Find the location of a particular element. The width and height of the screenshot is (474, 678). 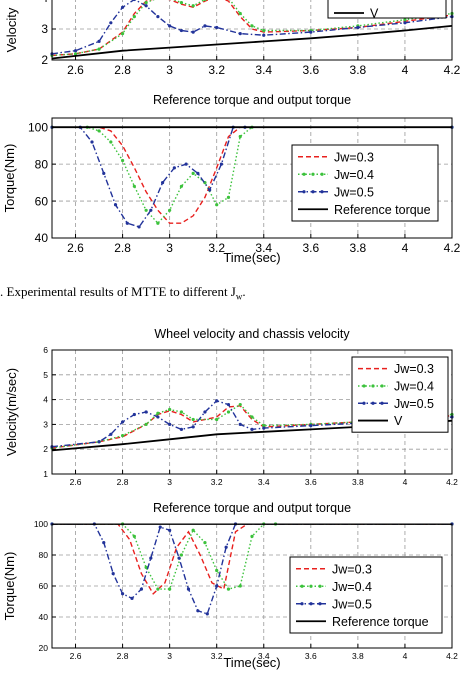

y-axis-label: Velocity is located at coordinates (11, 29).